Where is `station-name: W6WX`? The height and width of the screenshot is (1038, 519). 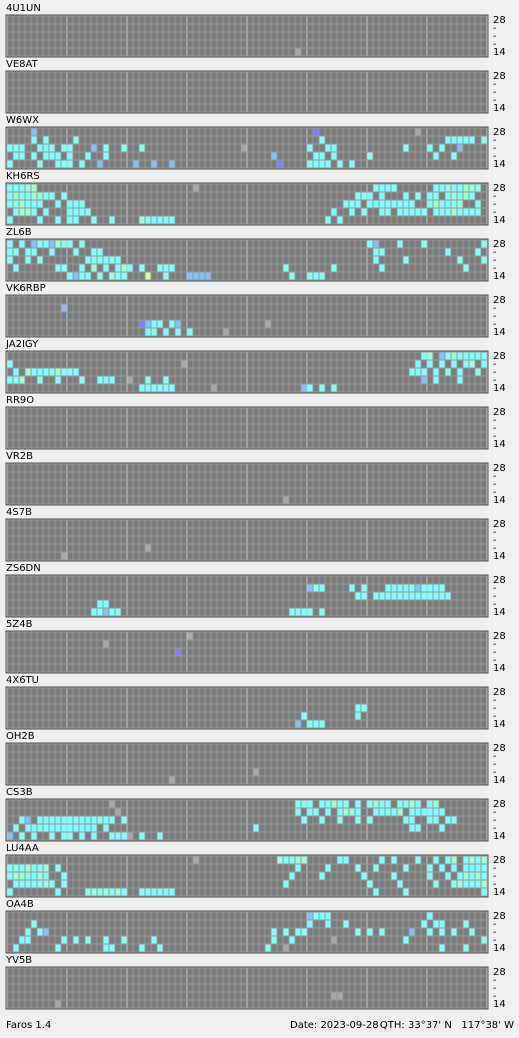 station-name: W6WX is located at coordinates (22, 120).